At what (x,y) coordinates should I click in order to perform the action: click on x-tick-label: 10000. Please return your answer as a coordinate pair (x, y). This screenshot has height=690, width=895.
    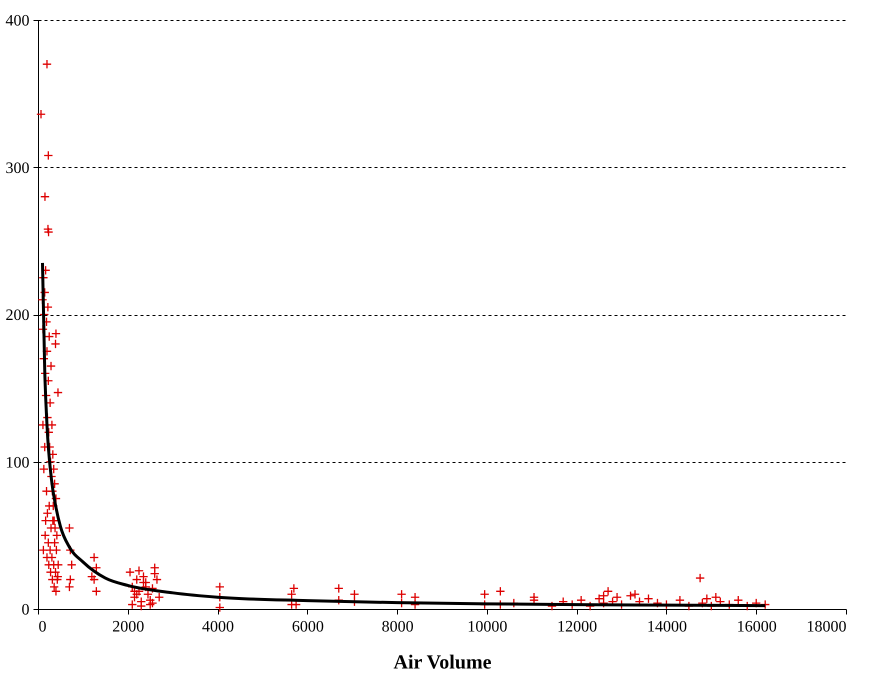
    Looking at the image, I should click on (487, 627).